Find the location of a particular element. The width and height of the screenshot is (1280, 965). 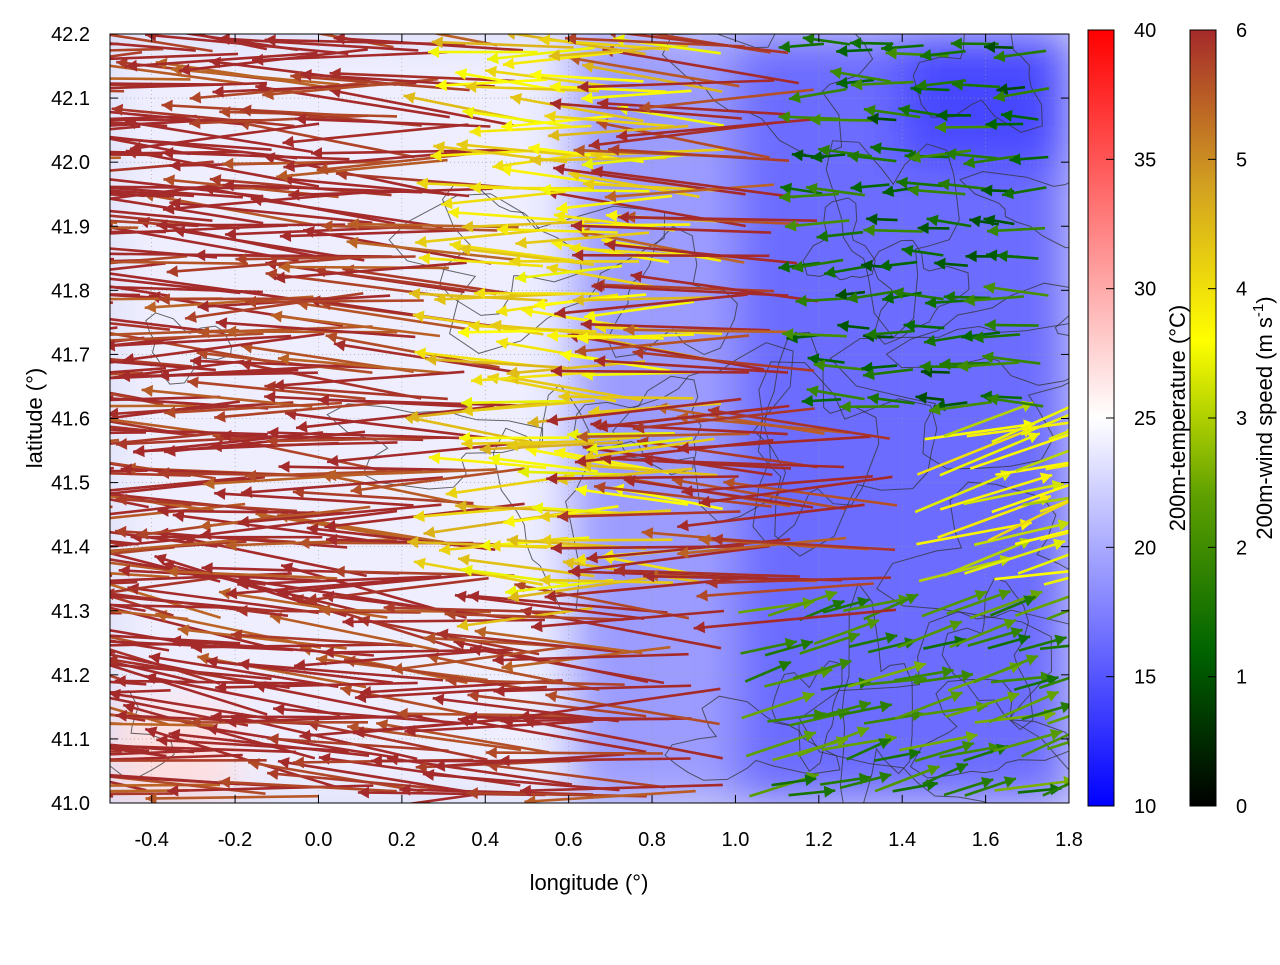

wind-speed-colorbar-tick-label: 4 is located at coordinates (1241, 290).